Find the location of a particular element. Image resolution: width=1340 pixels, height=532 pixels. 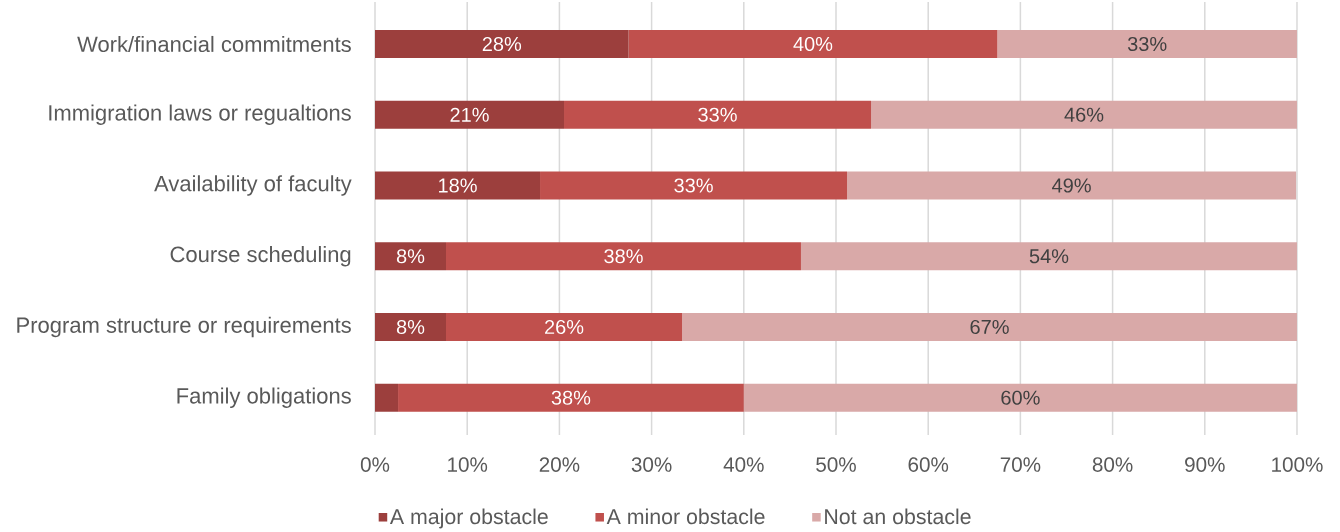

x-tick-label: 70% is located at coordinates (1020, 464).